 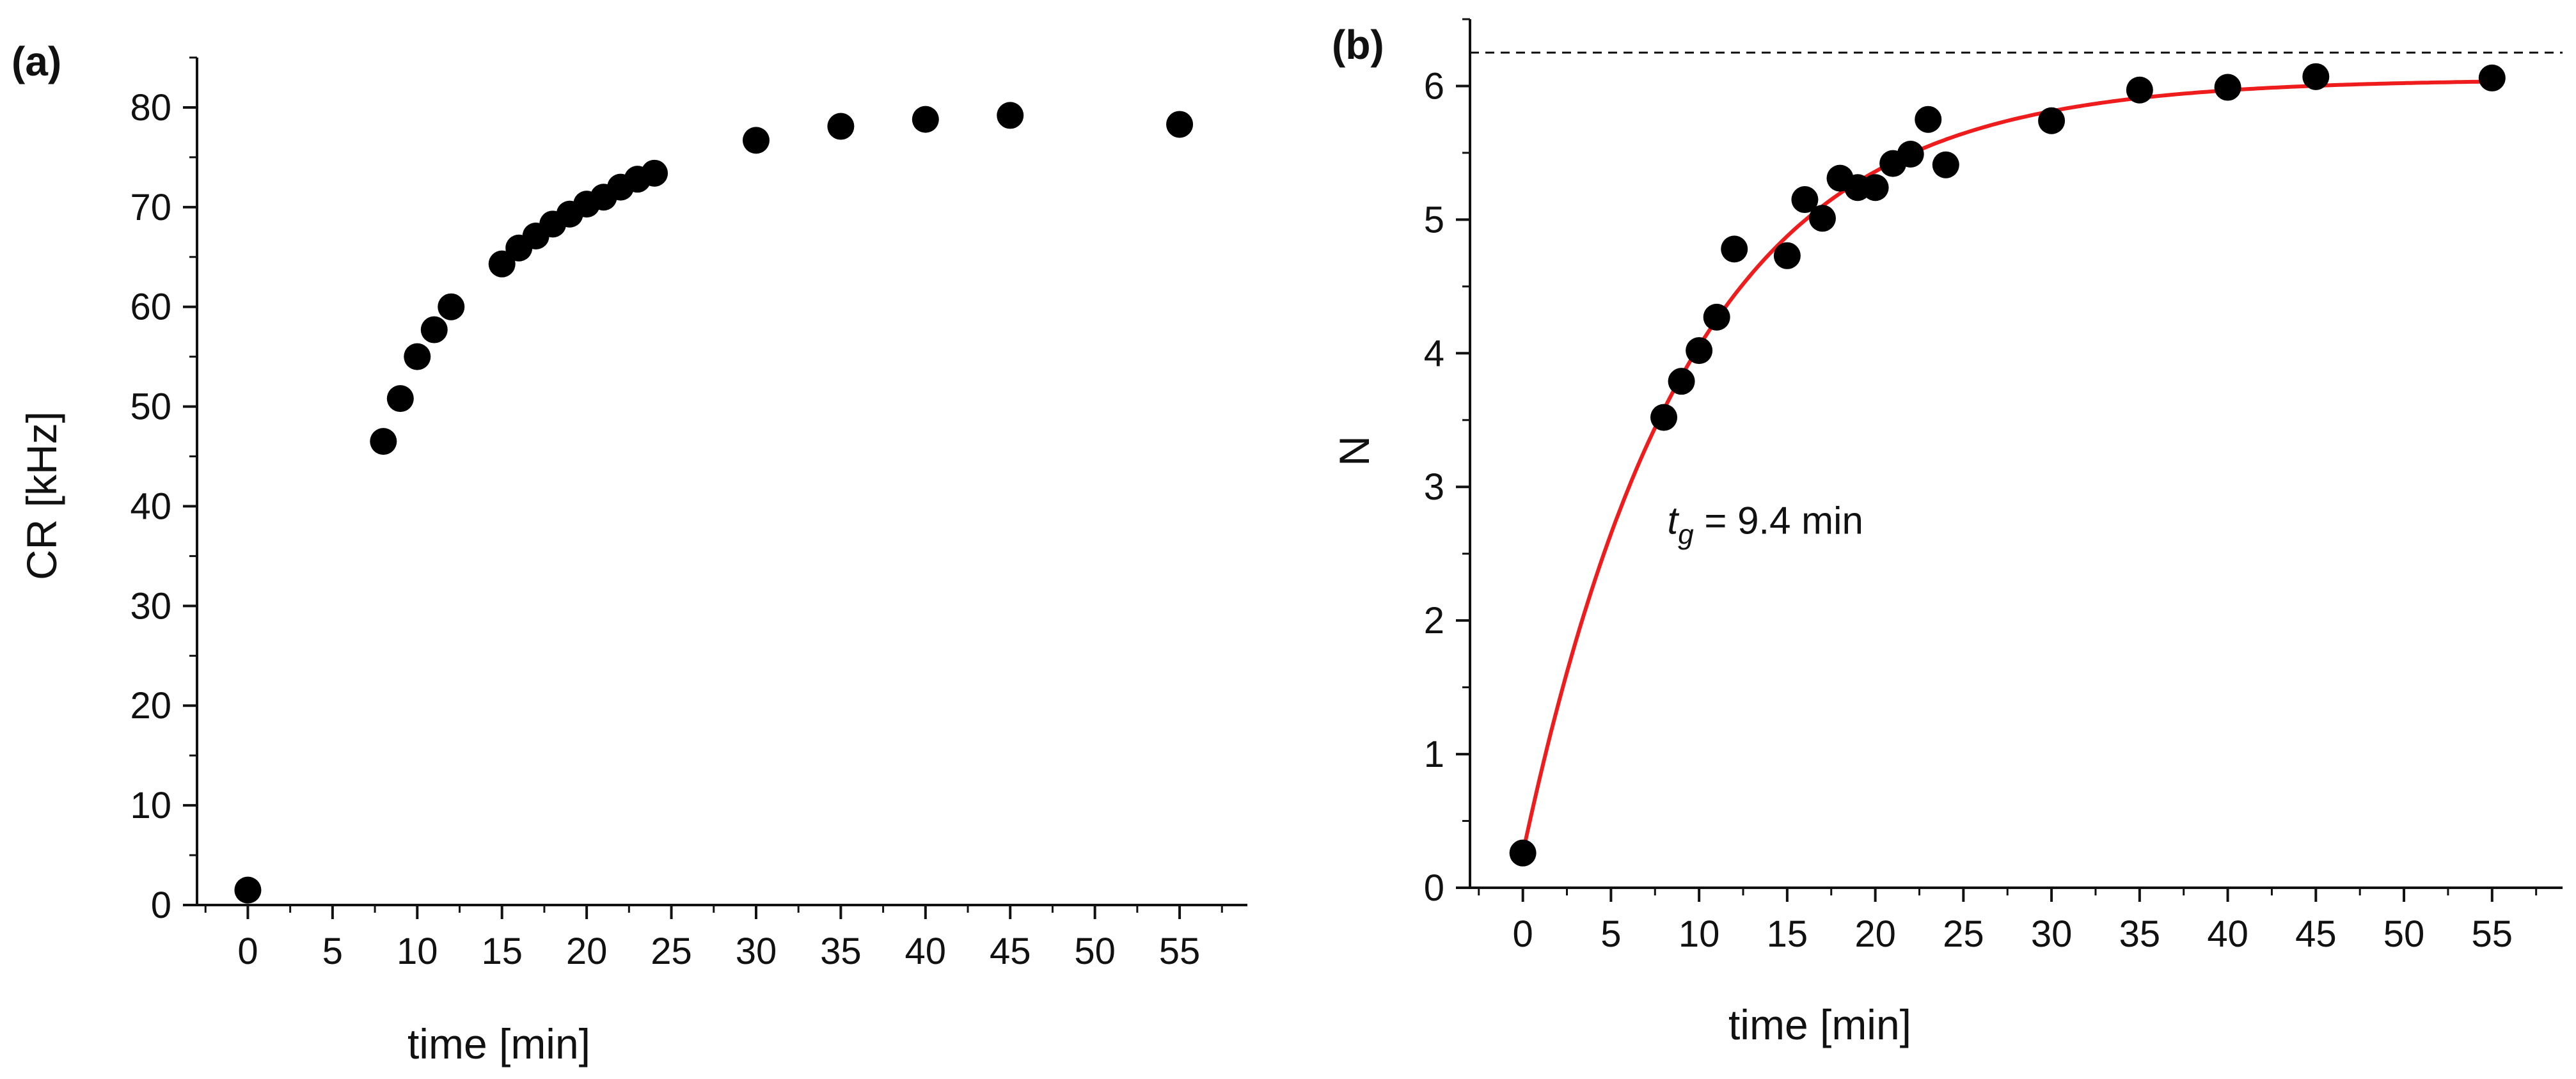 I want to click on y-tick-label: 4, so click(x=1434, y=353).